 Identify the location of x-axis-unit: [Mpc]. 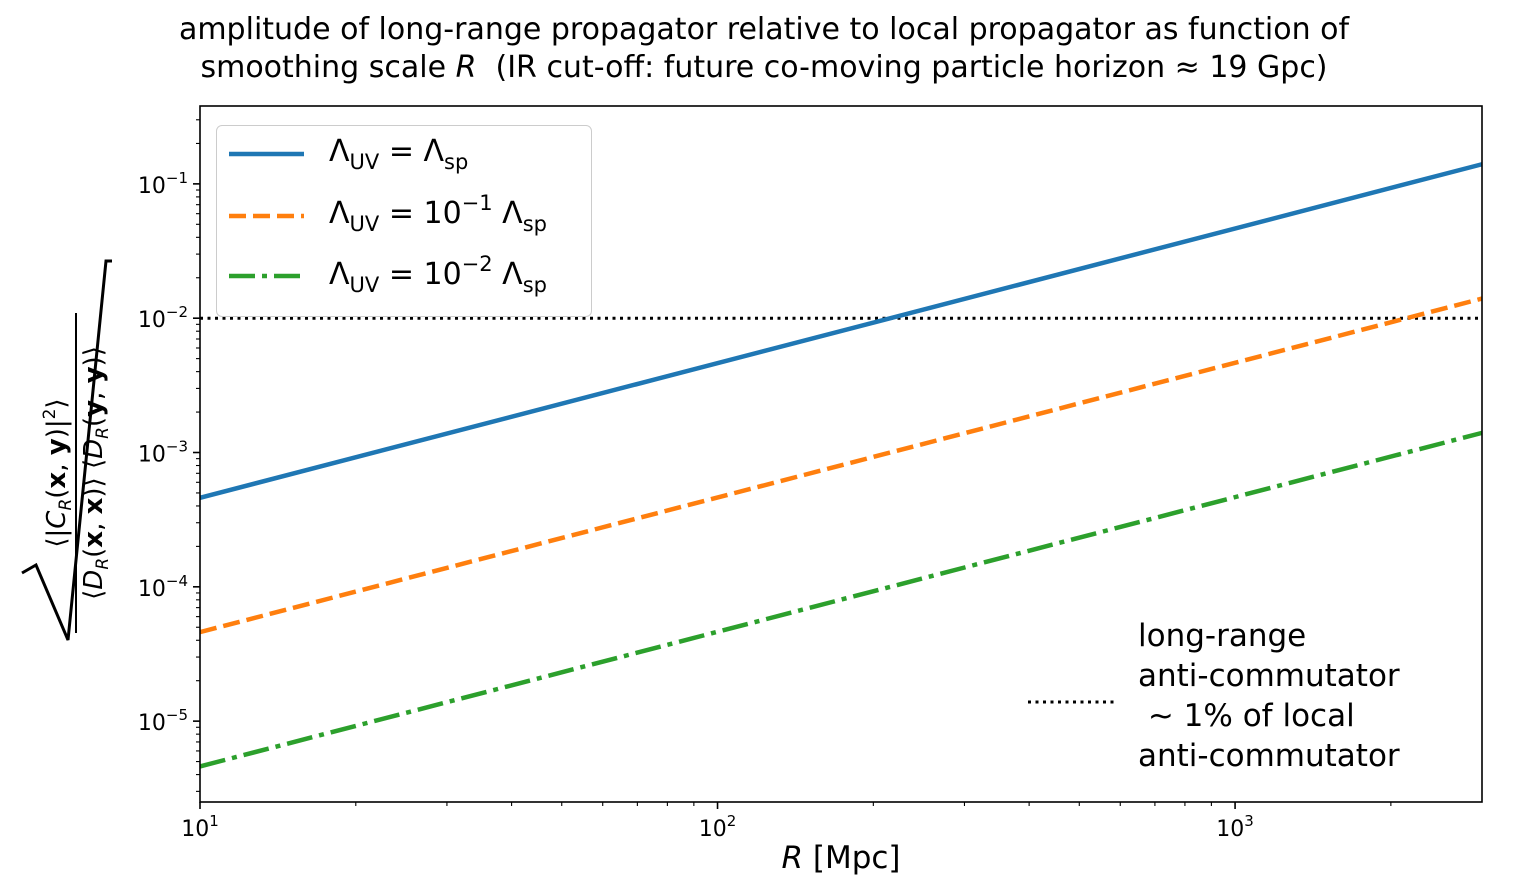
(852, 858).